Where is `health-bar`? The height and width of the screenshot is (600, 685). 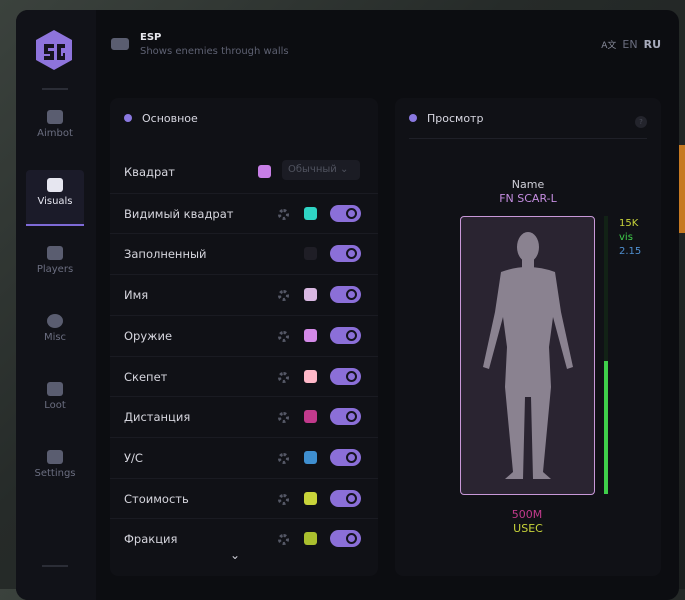
health-bar is located at coordinates (606, 355).